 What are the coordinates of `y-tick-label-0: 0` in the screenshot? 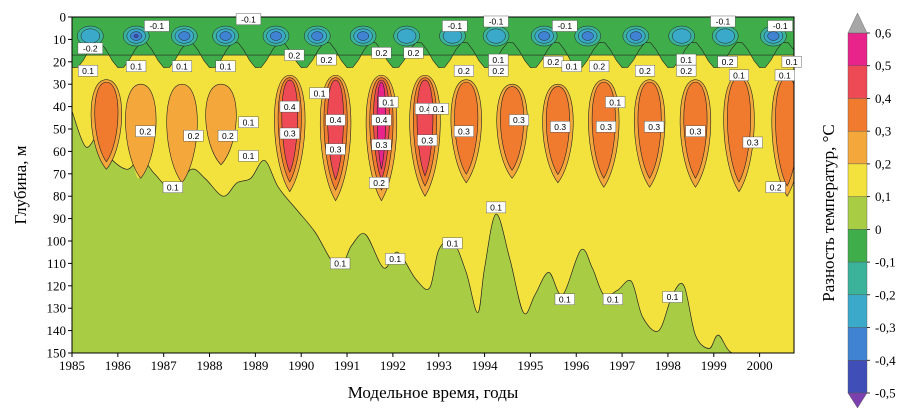 It's located at (63, 17).